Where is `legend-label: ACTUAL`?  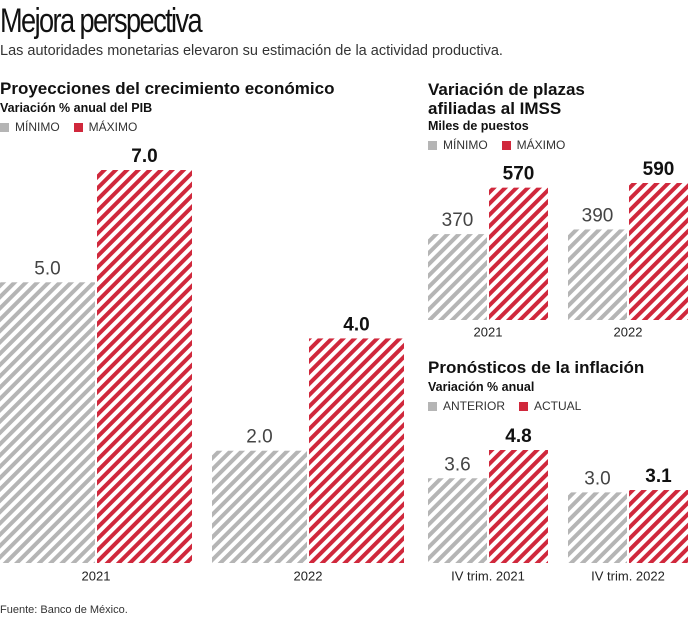 legend-label: ACTUAL is located at coordinates (558, 406).